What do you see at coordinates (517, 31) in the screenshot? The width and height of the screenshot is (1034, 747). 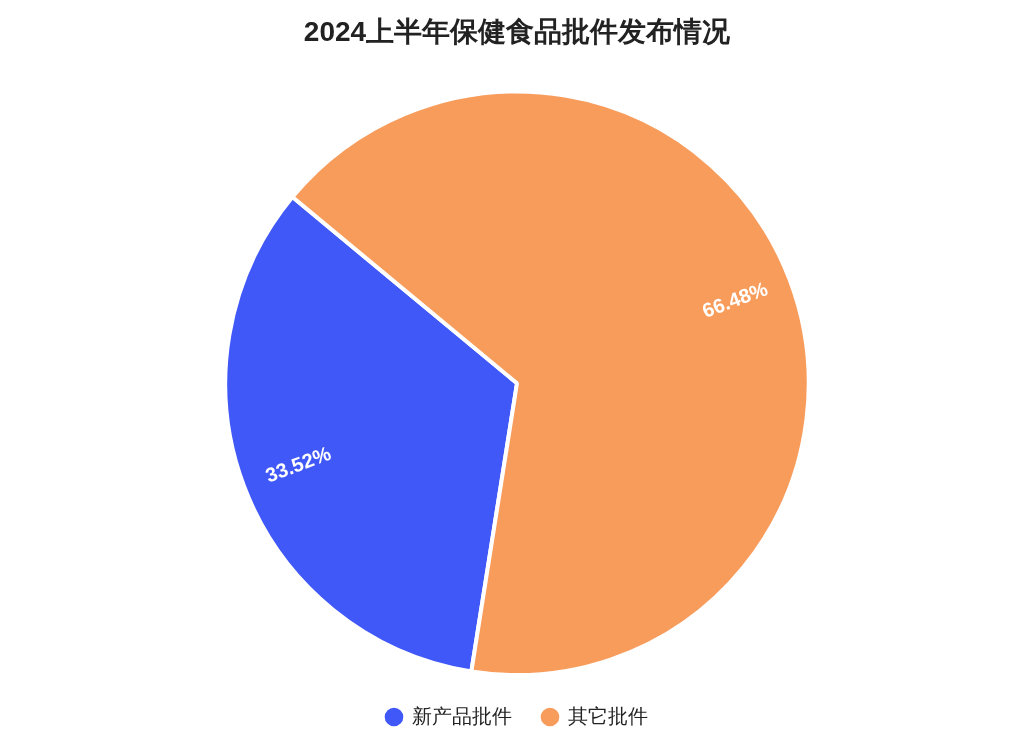 I see `chart-title: 2024上半年保健食品批件发布情况` at bounding box center [517, 31].